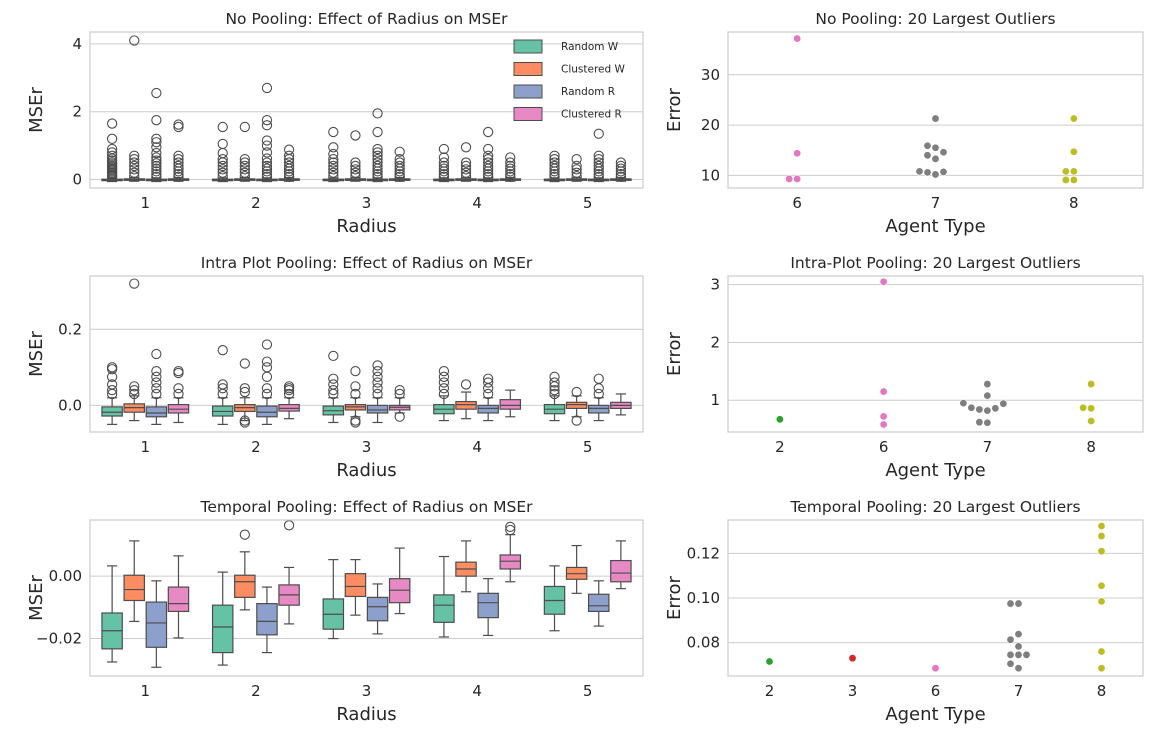 Image resolution: width=1152 pixels, height=734 pixels. I want to click on chart-title: No Pooling: 20 Largest Outliers, so click(935, 19).